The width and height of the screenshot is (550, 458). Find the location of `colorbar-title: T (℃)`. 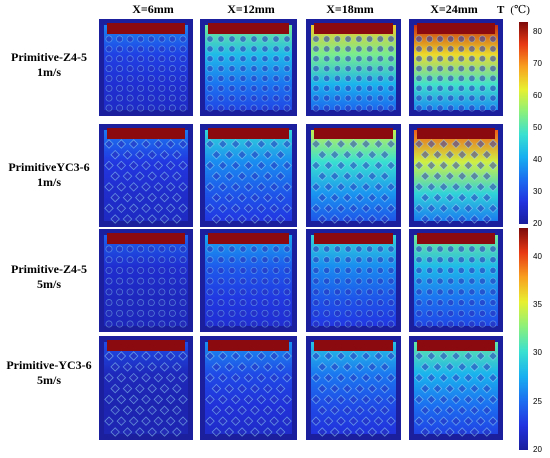

colorbar-title: T (℃) is located at coordinates (513, 9).